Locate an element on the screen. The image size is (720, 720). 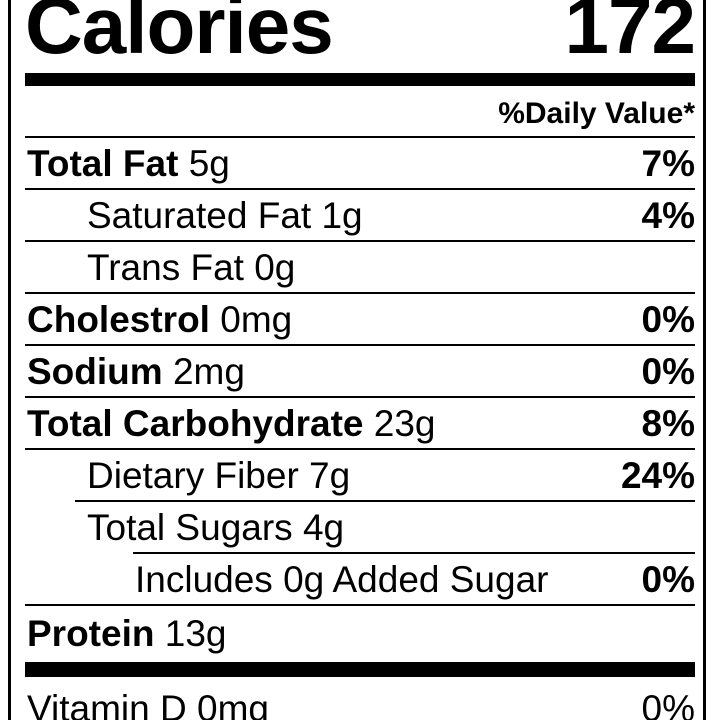
nutrient-row-cholestrol: Cholestrol 0mg 0% is located at coordinates (360, 320).